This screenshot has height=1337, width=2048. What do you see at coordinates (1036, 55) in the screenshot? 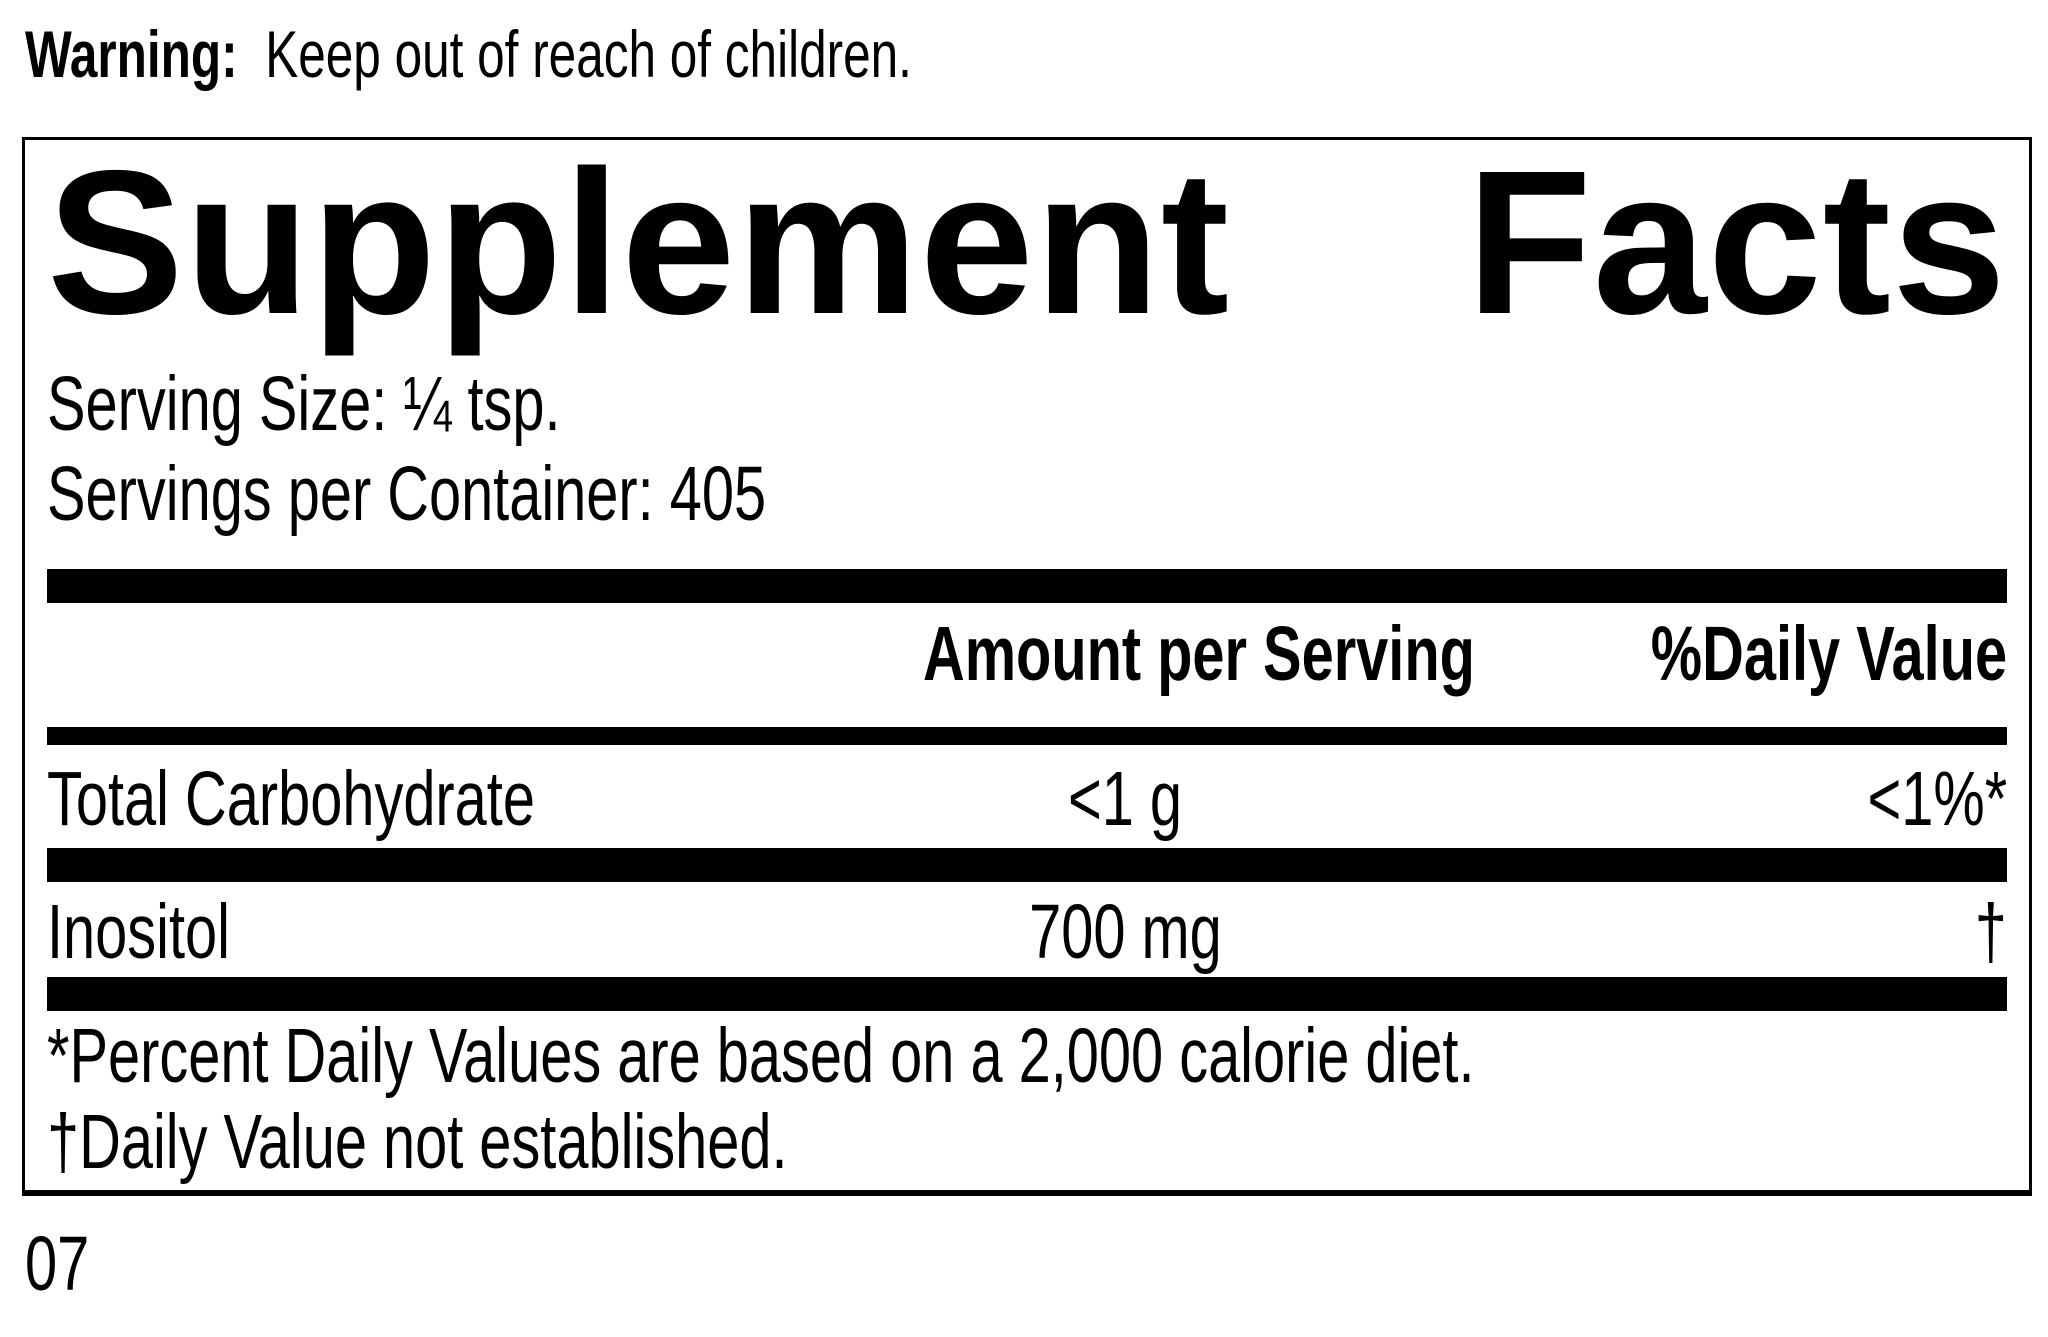
I see `warning-line: Warning: Keep out of reach of children.` at bounding box center [1036, 55].